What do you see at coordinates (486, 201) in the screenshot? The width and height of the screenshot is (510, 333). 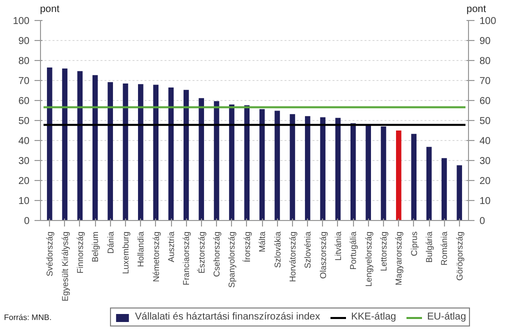 I see `y2-tick-label: 10` at bounding box center [486, 201].